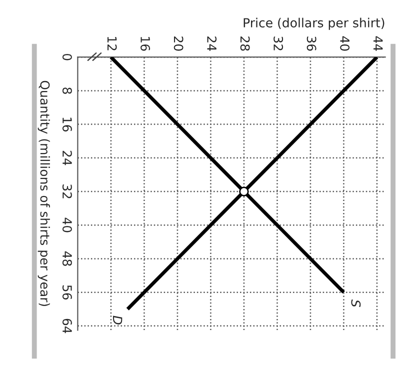  Describe the element at coordinates (378, 43) in the screenshot. I see `x-tick-label: 44` at that location.